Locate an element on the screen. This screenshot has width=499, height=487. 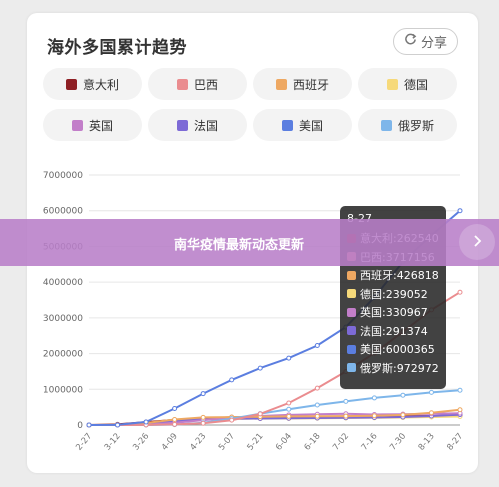
legend-item: 巴西 is located at coordinates (197, 84).